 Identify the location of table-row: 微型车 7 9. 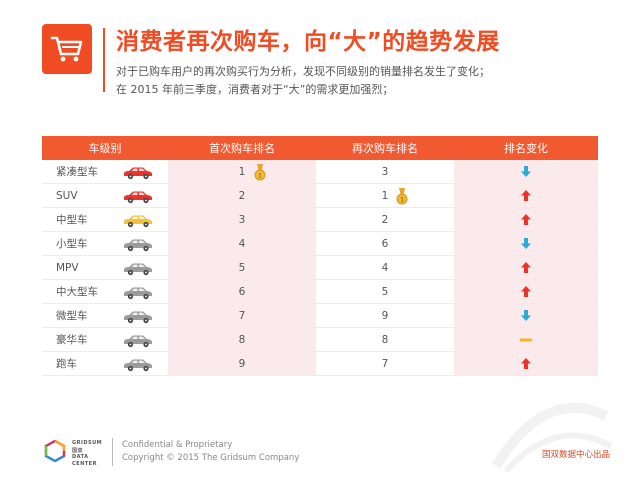
(320, 316).